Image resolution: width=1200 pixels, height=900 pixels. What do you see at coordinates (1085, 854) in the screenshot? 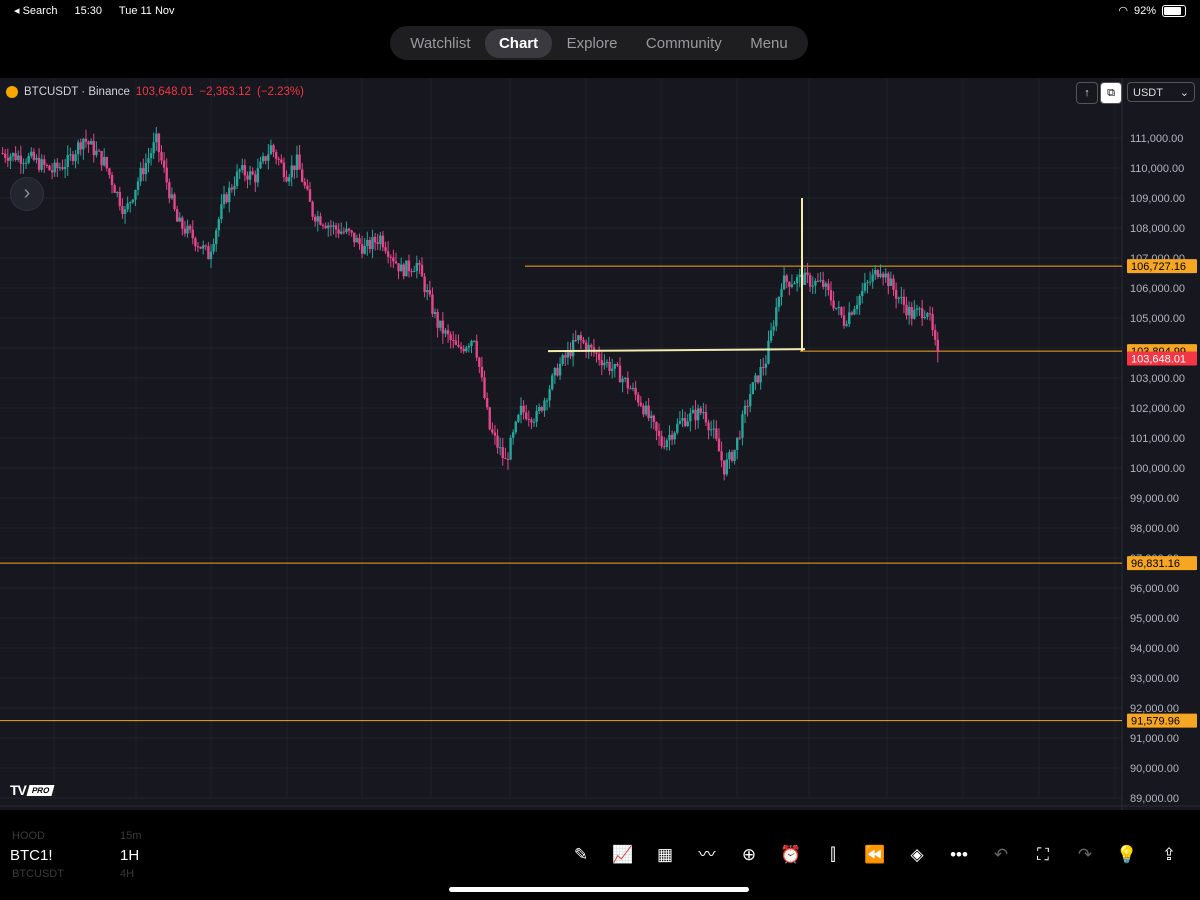
I see `redo-icon: ↷` at bounding box center [1085, 854].